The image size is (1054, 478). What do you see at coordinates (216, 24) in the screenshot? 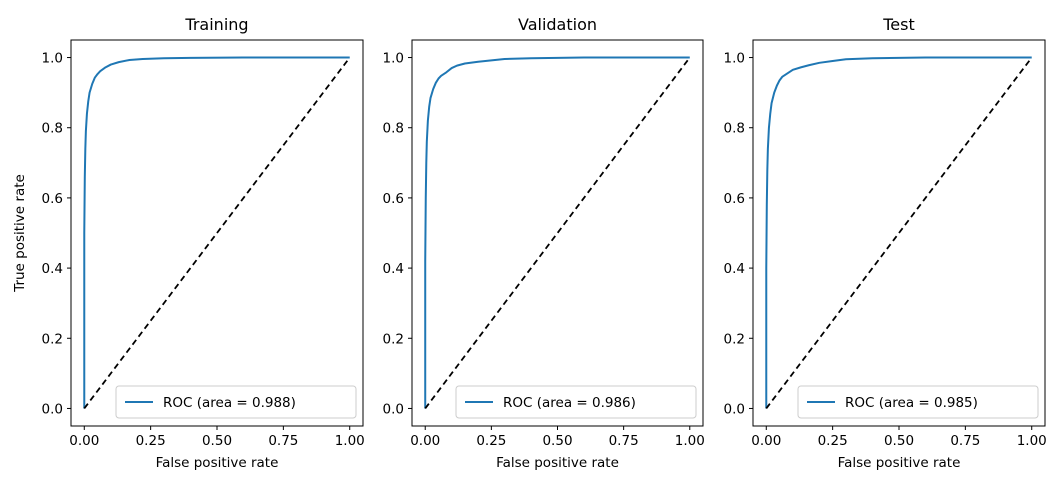
I see `subplot-title: Training` at bounding box center [216, 24].